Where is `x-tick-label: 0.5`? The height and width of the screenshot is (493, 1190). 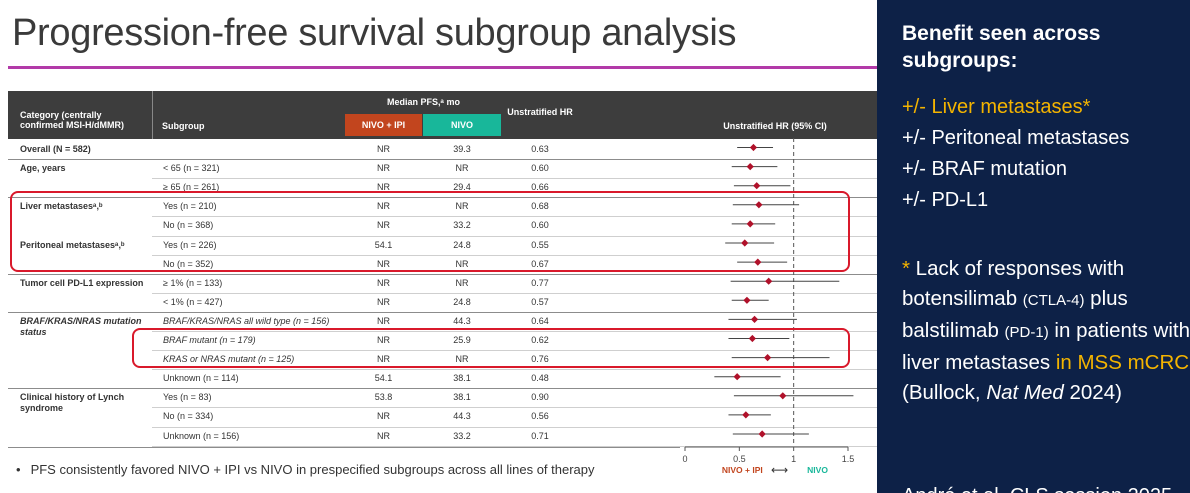 x-tick-label: 0.5 is located at coordinates (739, 459).